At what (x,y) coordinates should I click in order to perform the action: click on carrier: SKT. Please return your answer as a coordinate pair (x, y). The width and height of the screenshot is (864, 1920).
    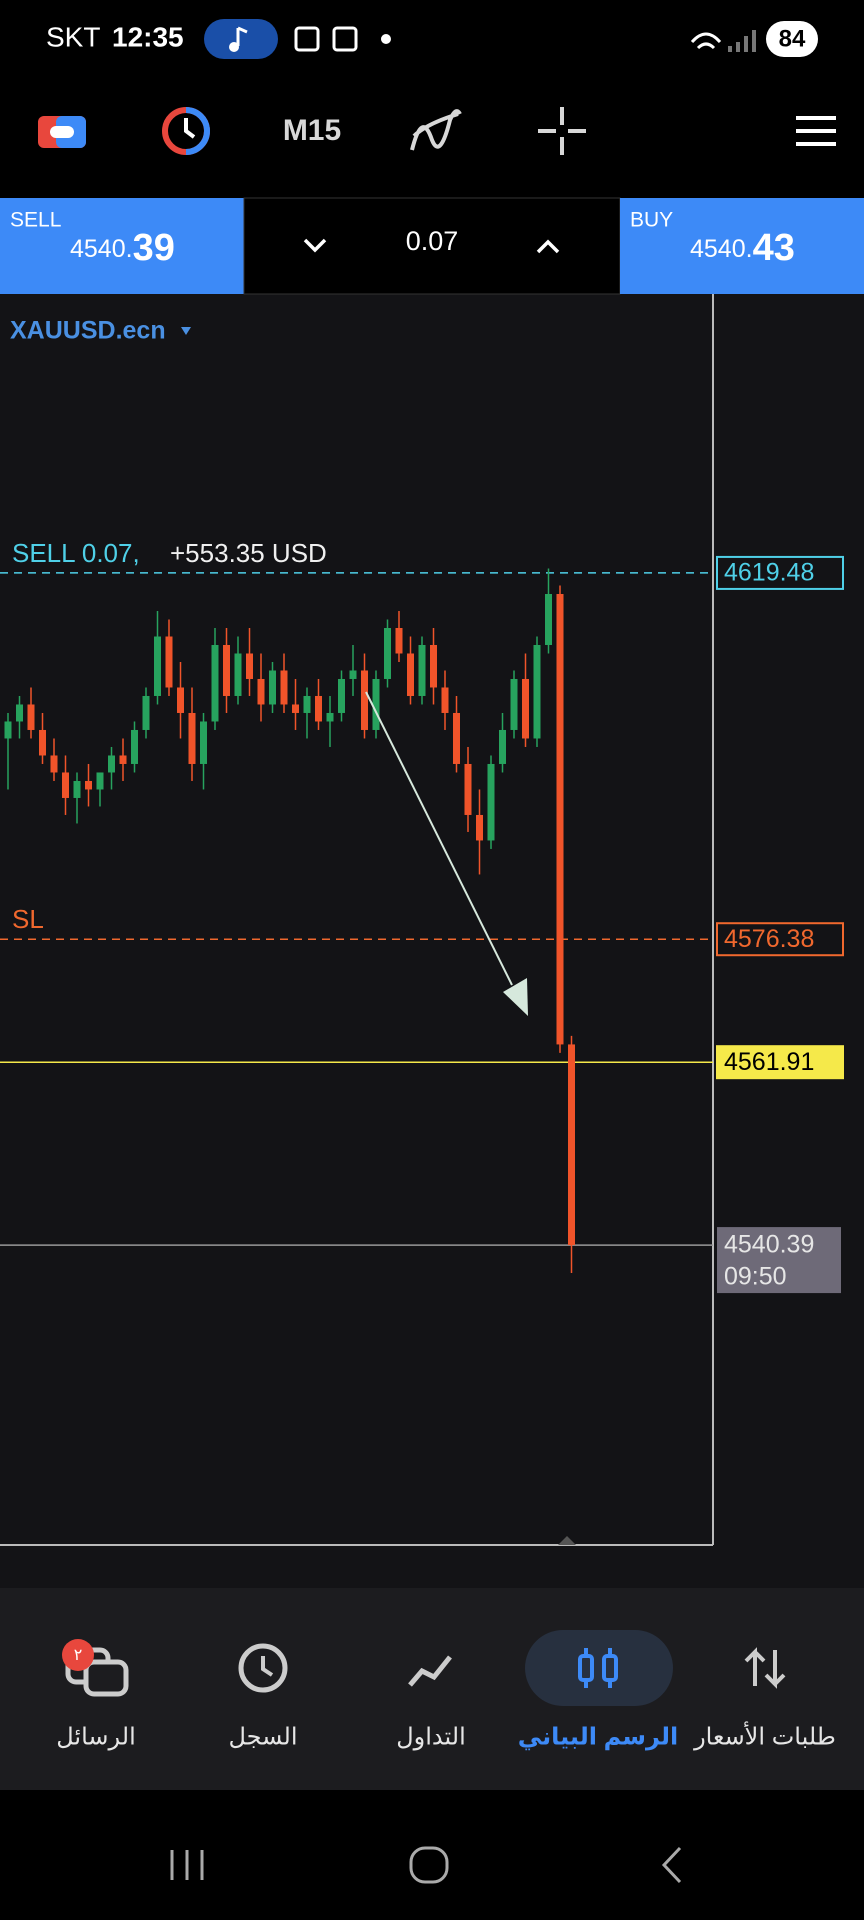
    Looking at the image, I should click on (73, 36).